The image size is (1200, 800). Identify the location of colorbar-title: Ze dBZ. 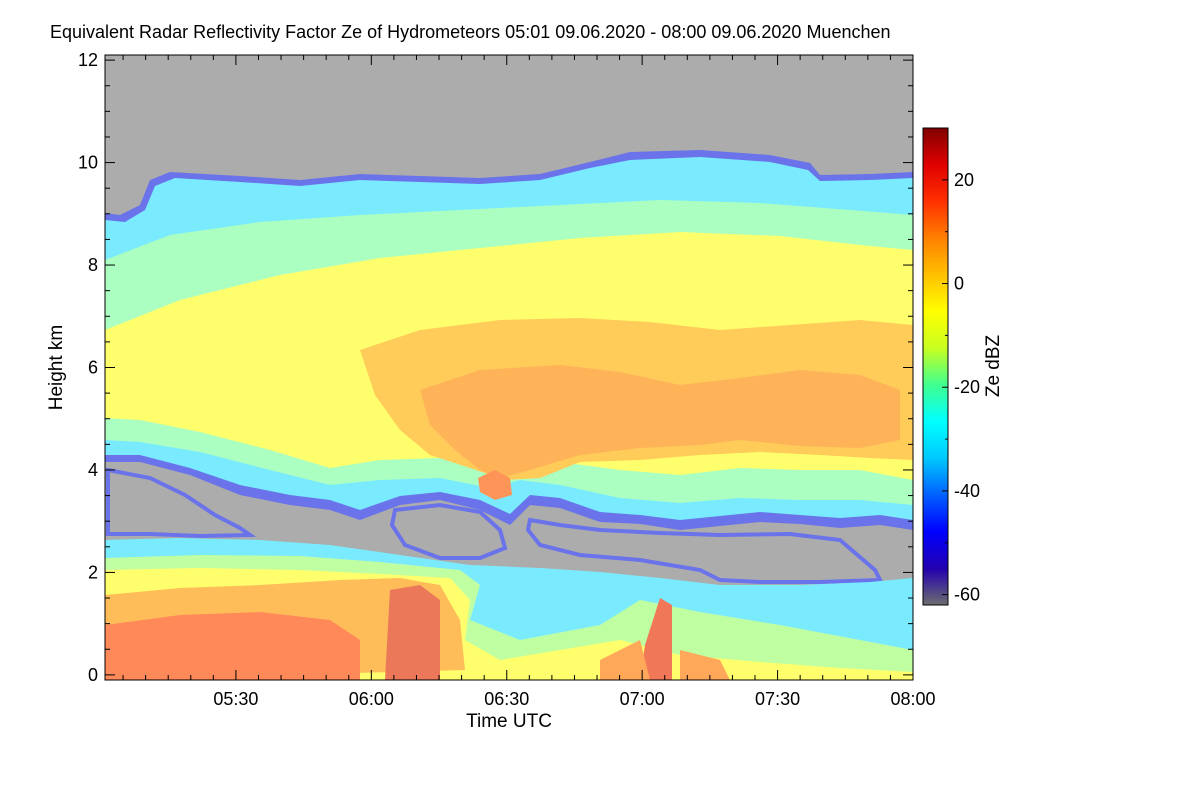
(993, 365).